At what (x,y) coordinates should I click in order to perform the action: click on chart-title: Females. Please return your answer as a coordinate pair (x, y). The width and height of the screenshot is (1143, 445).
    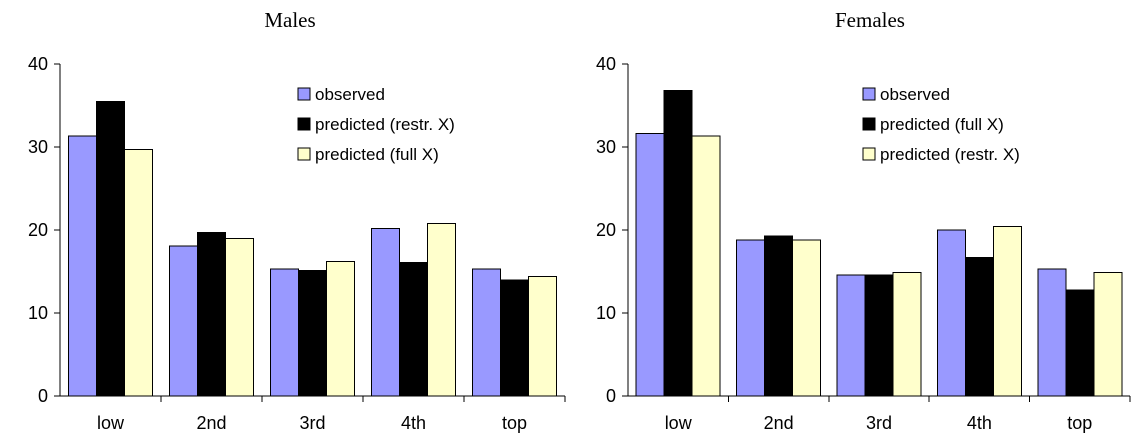
    Looking at the image, I should click on (870, 20).